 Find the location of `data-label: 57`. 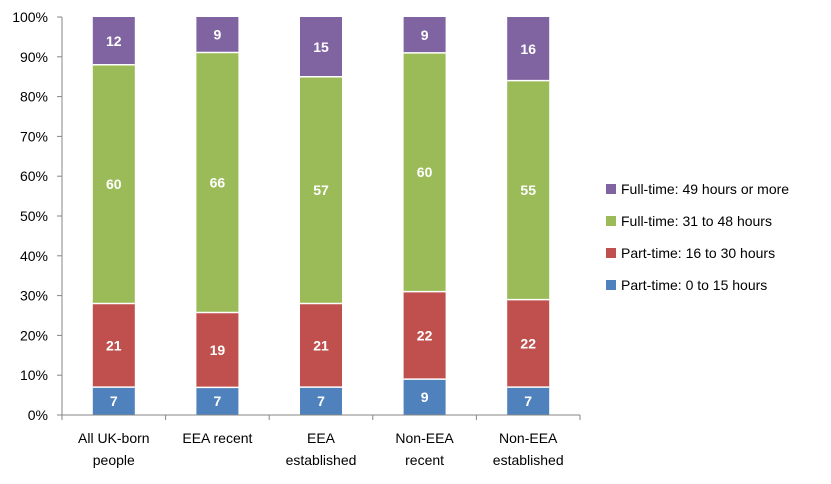

data-label: 57 is located at coordinates (321, 190).